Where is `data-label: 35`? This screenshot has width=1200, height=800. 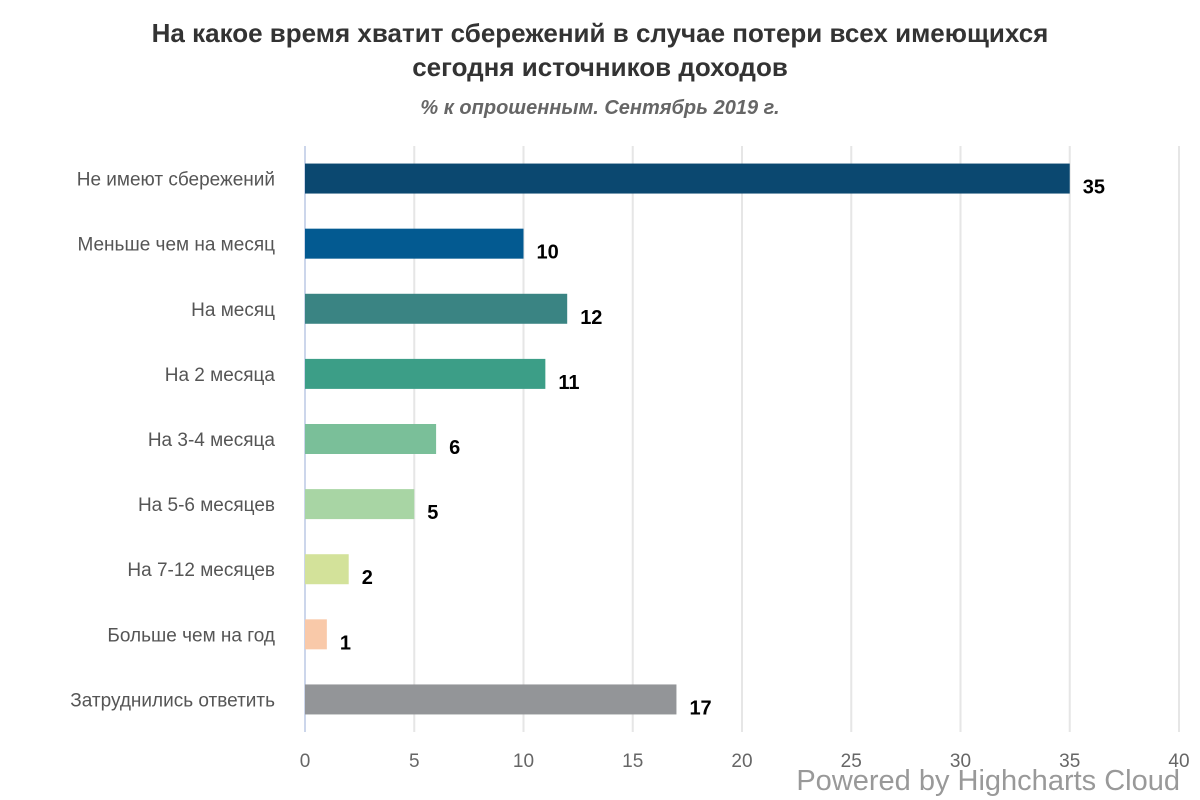 data-label: 35 is located at coordinates (1094, 188).